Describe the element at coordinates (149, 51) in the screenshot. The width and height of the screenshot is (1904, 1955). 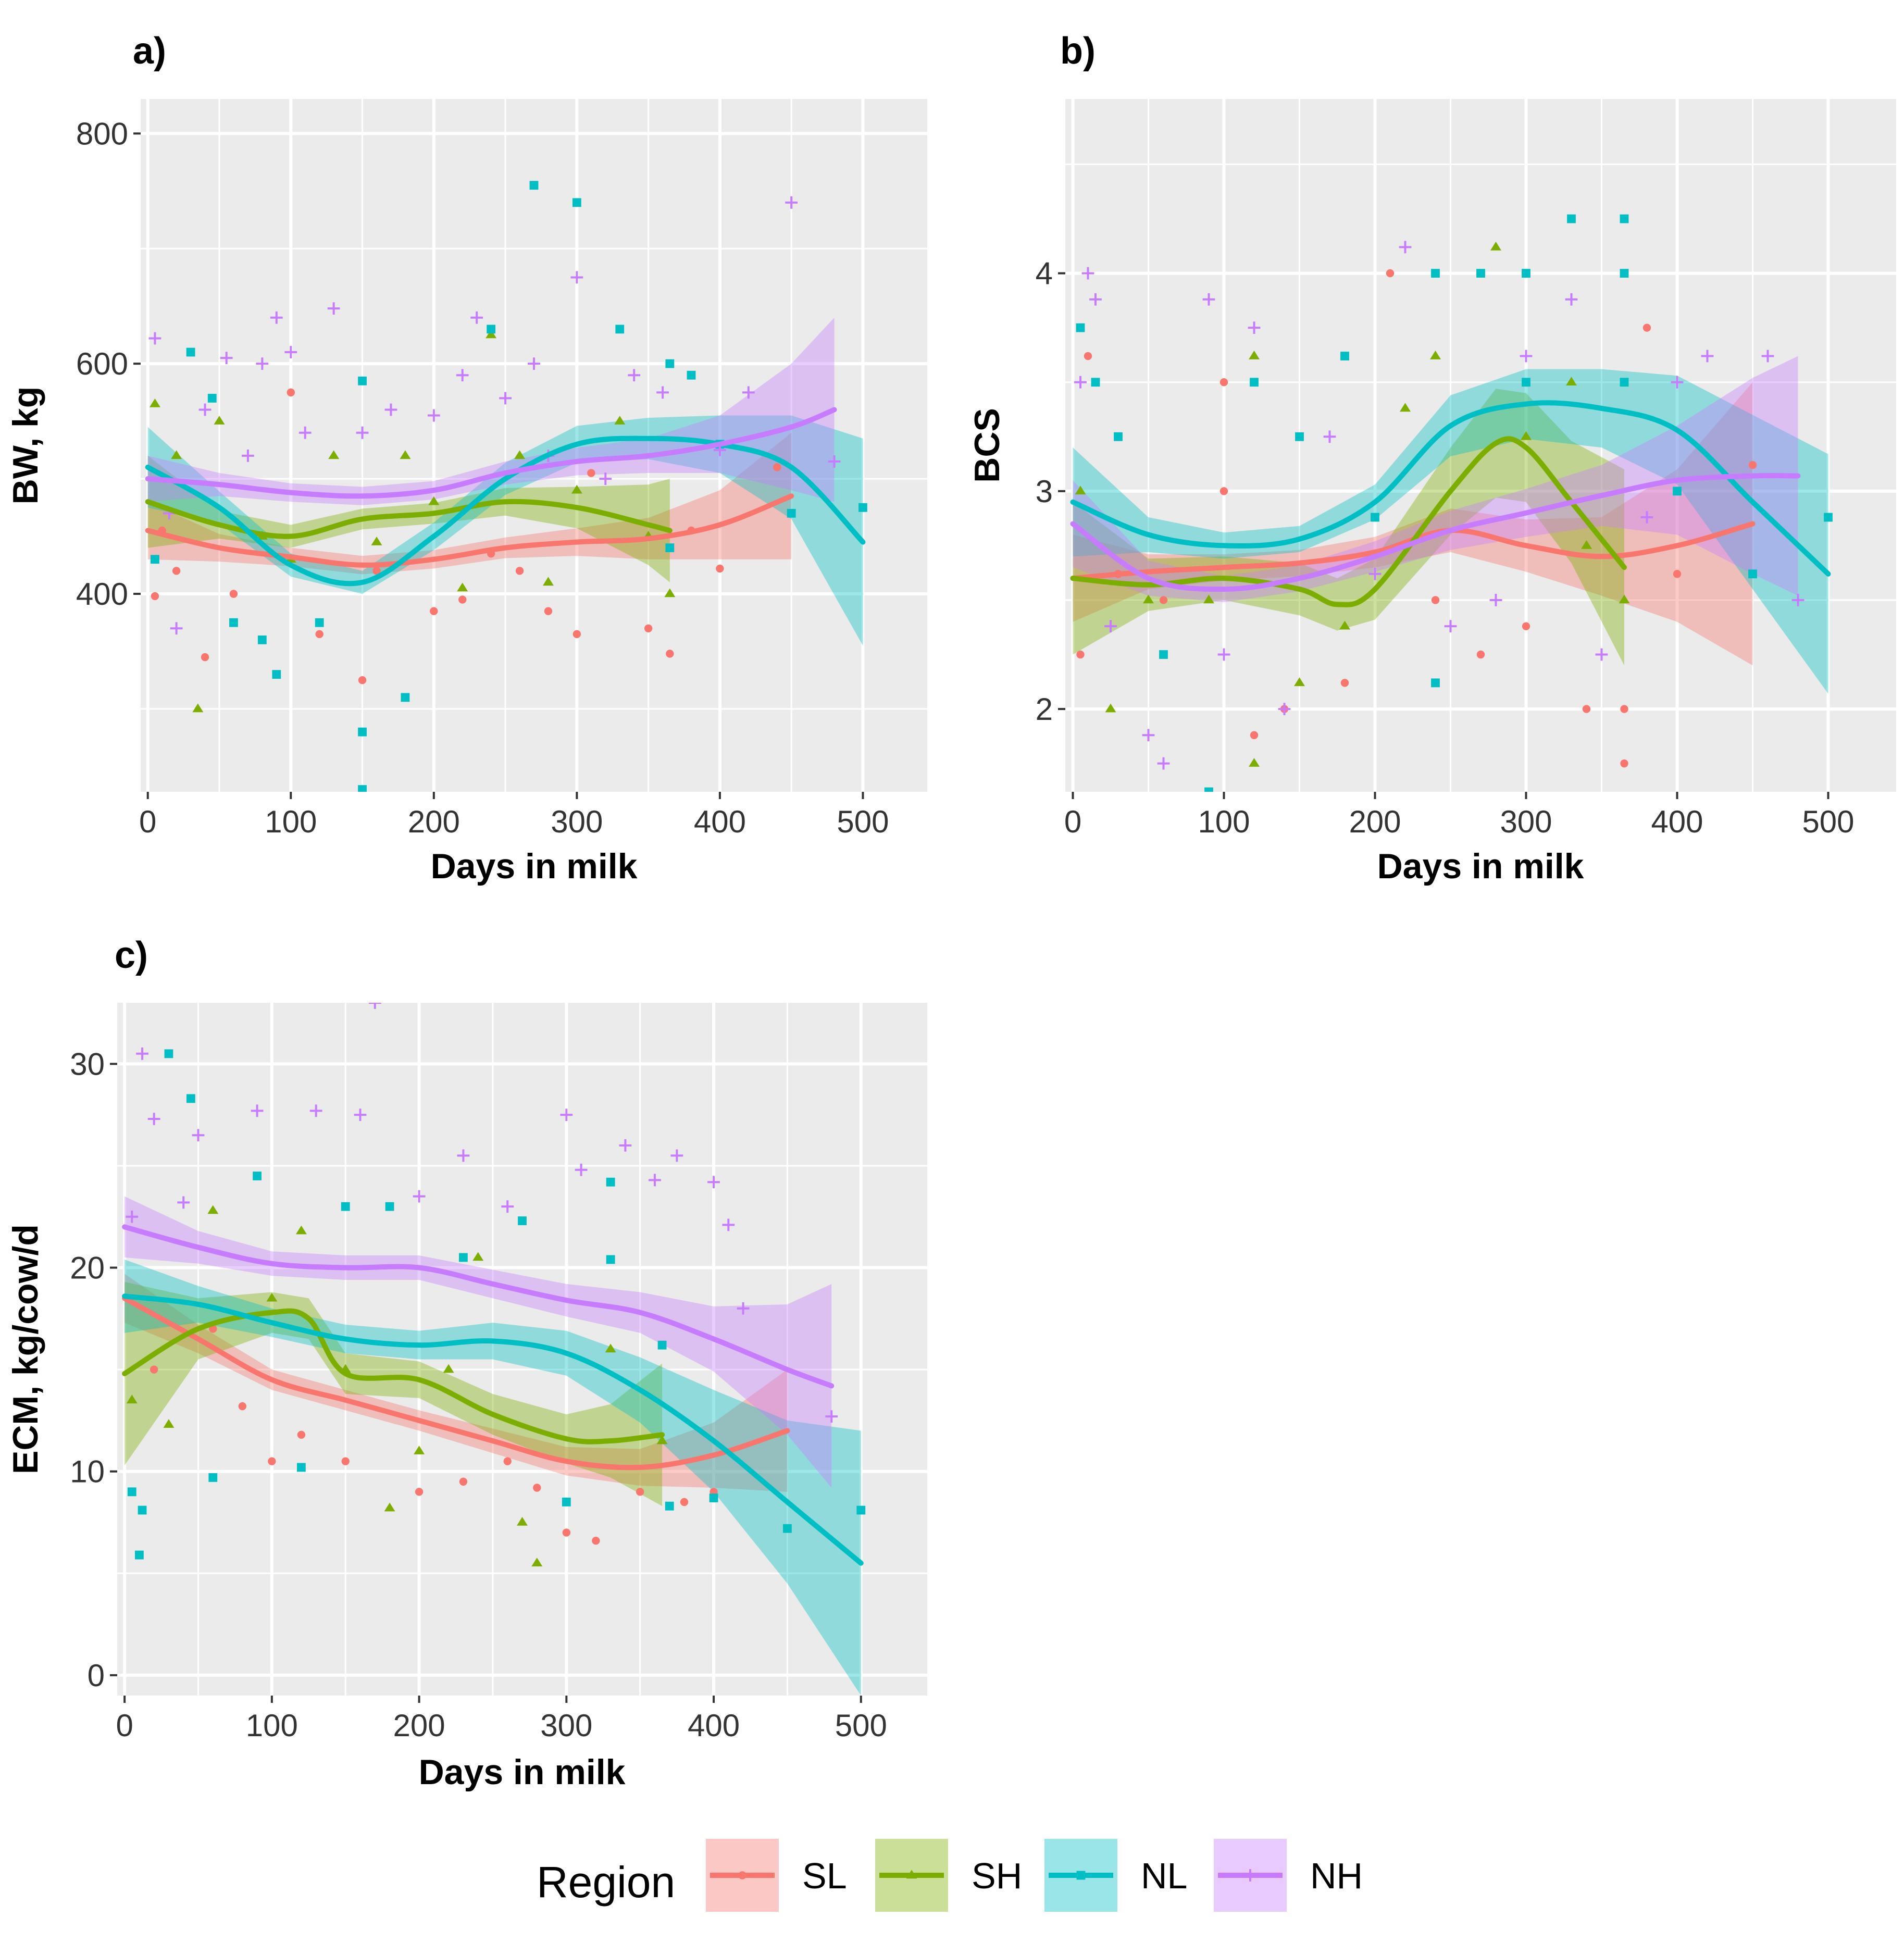
I see `panel-a-tag: a)` at that location.